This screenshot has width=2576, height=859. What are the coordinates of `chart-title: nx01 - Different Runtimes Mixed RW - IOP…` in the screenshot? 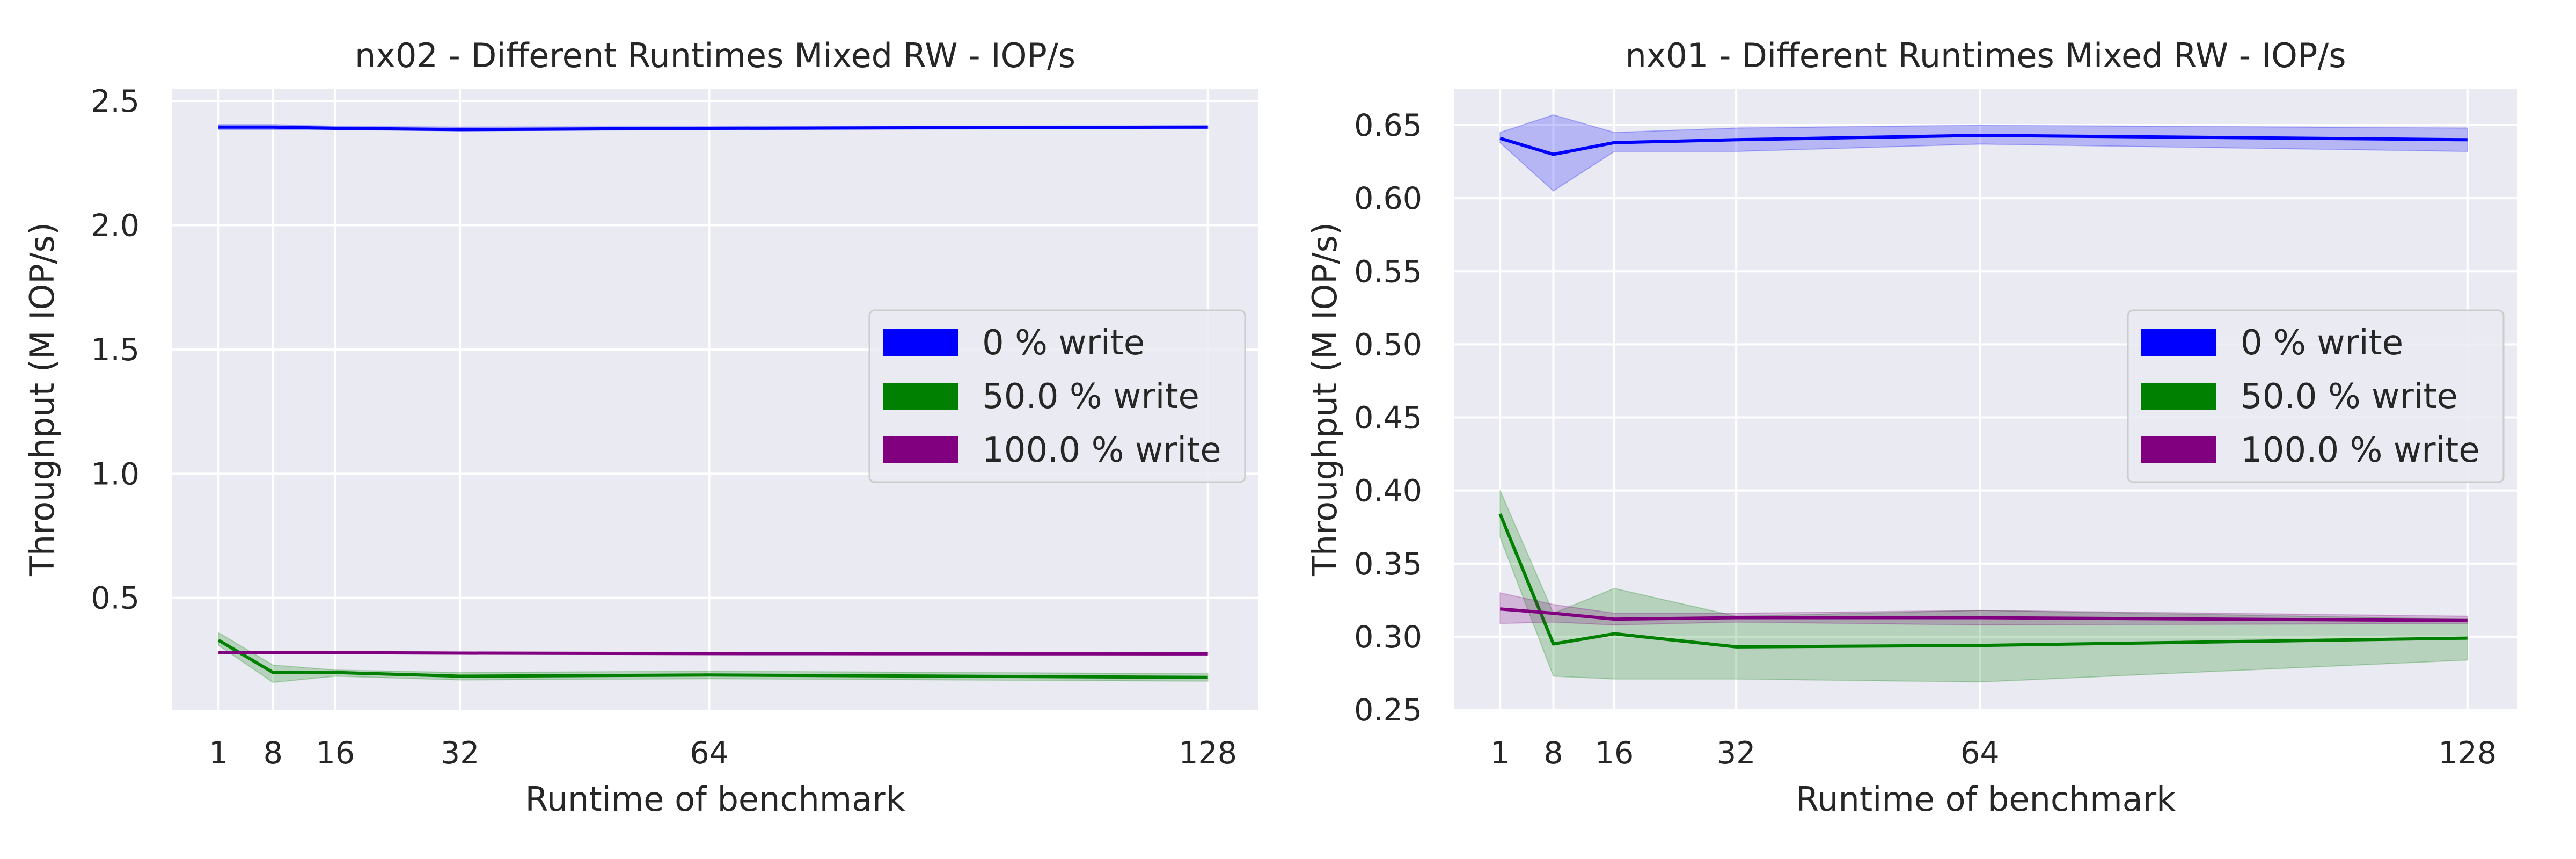 It's located at (1985, 55).